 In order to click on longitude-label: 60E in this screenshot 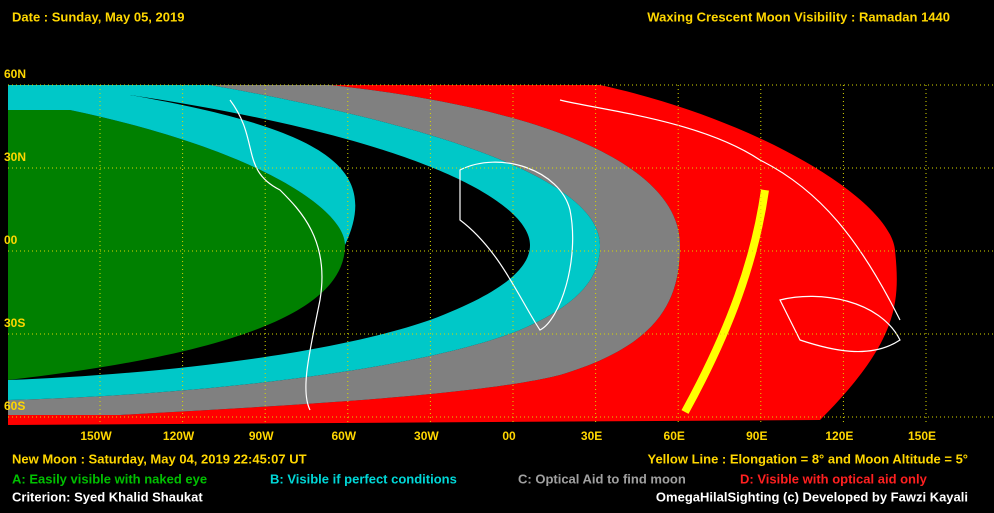, I will do `click(674, 436)`.